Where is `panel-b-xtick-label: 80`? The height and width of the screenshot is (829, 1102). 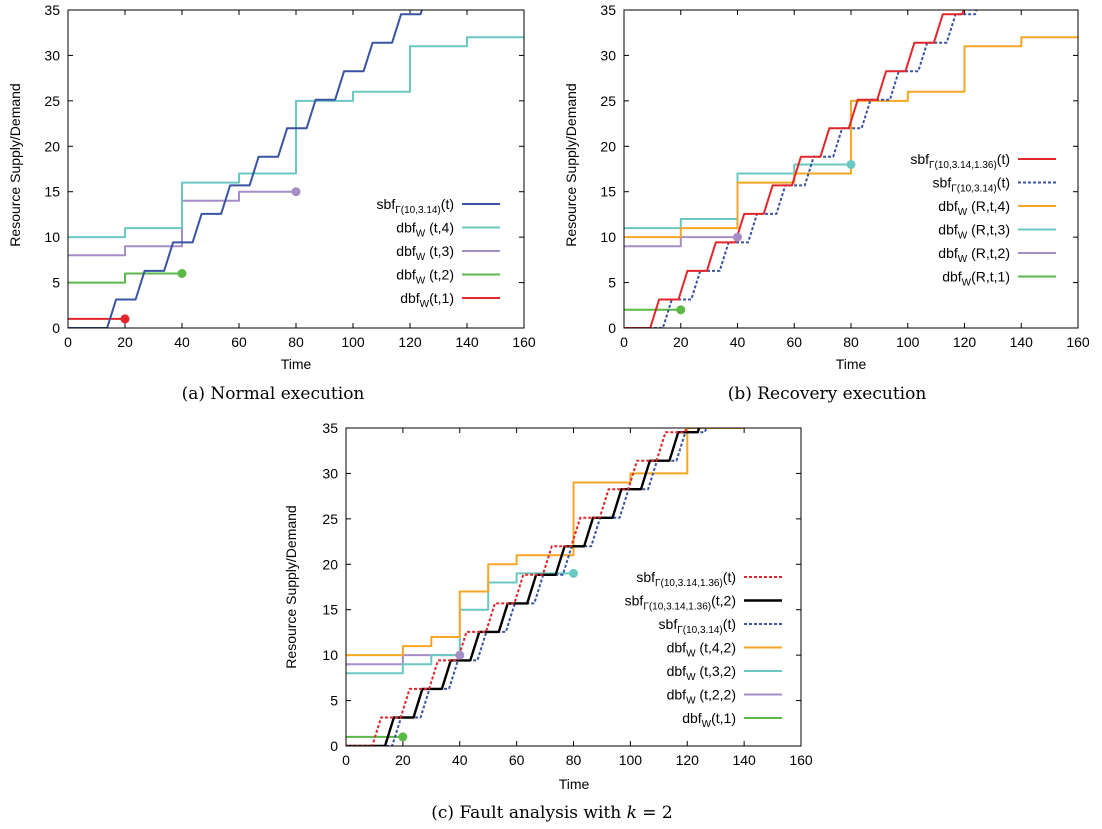 panel-b-xtick-label: 80 is located at coordinates (851, 342).